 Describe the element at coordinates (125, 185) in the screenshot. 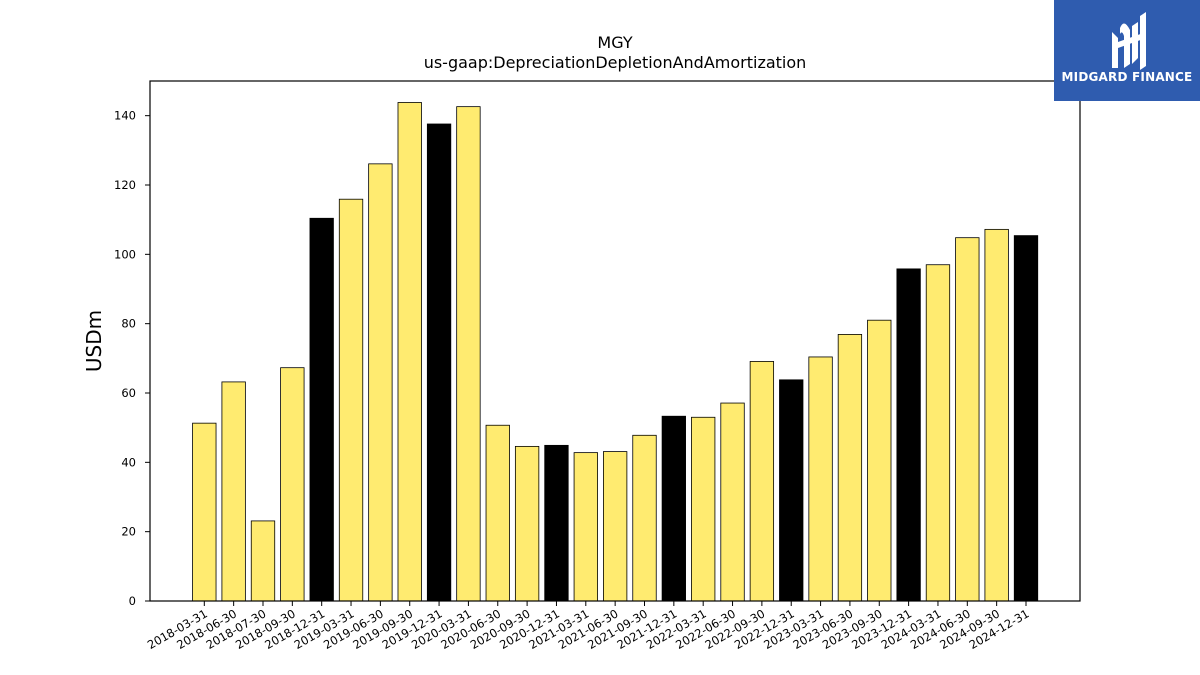

I see `y-tick-label: 120` at that location.